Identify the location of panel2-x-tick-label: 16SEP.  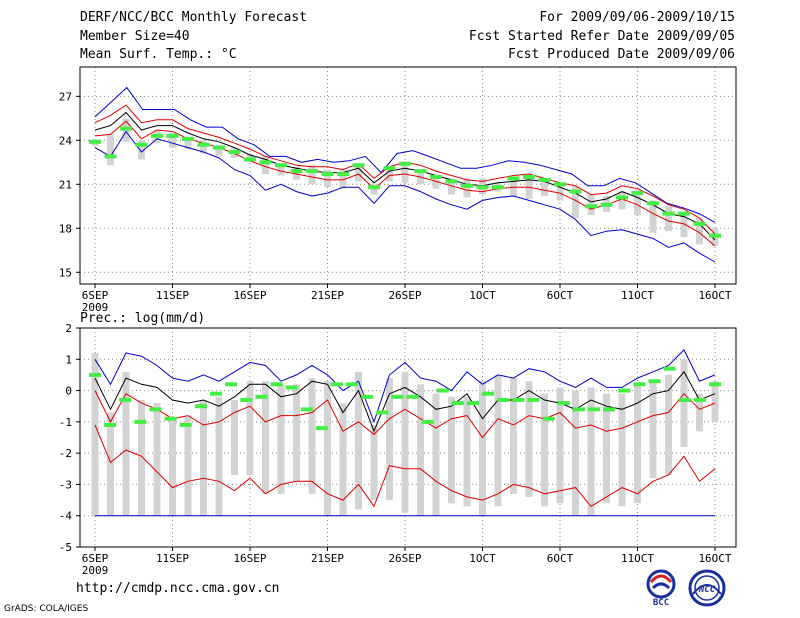
(249, 558).